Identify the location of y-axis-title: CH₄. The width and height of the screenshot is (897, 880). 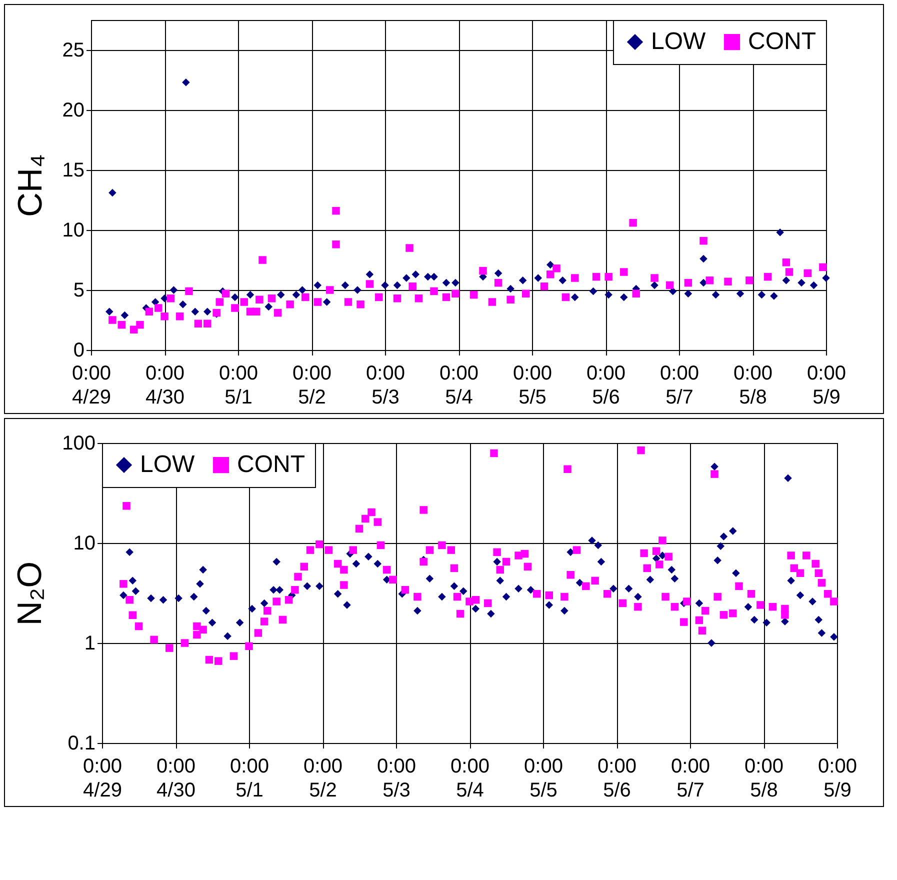
(30, 185).